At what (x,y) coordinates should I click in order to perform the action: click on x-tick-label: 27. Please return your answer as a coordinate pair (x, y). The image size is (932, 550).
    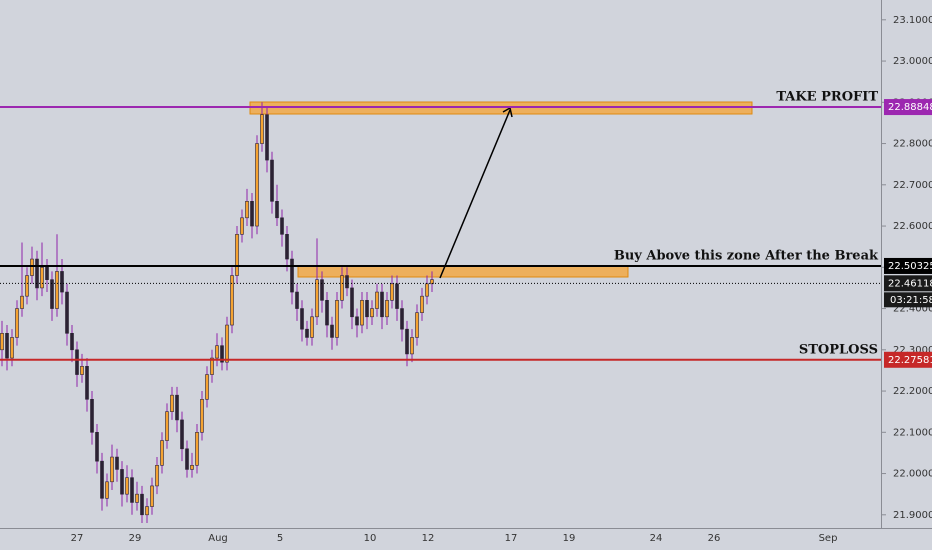
    Looking at the image, I should click on (77, 538).